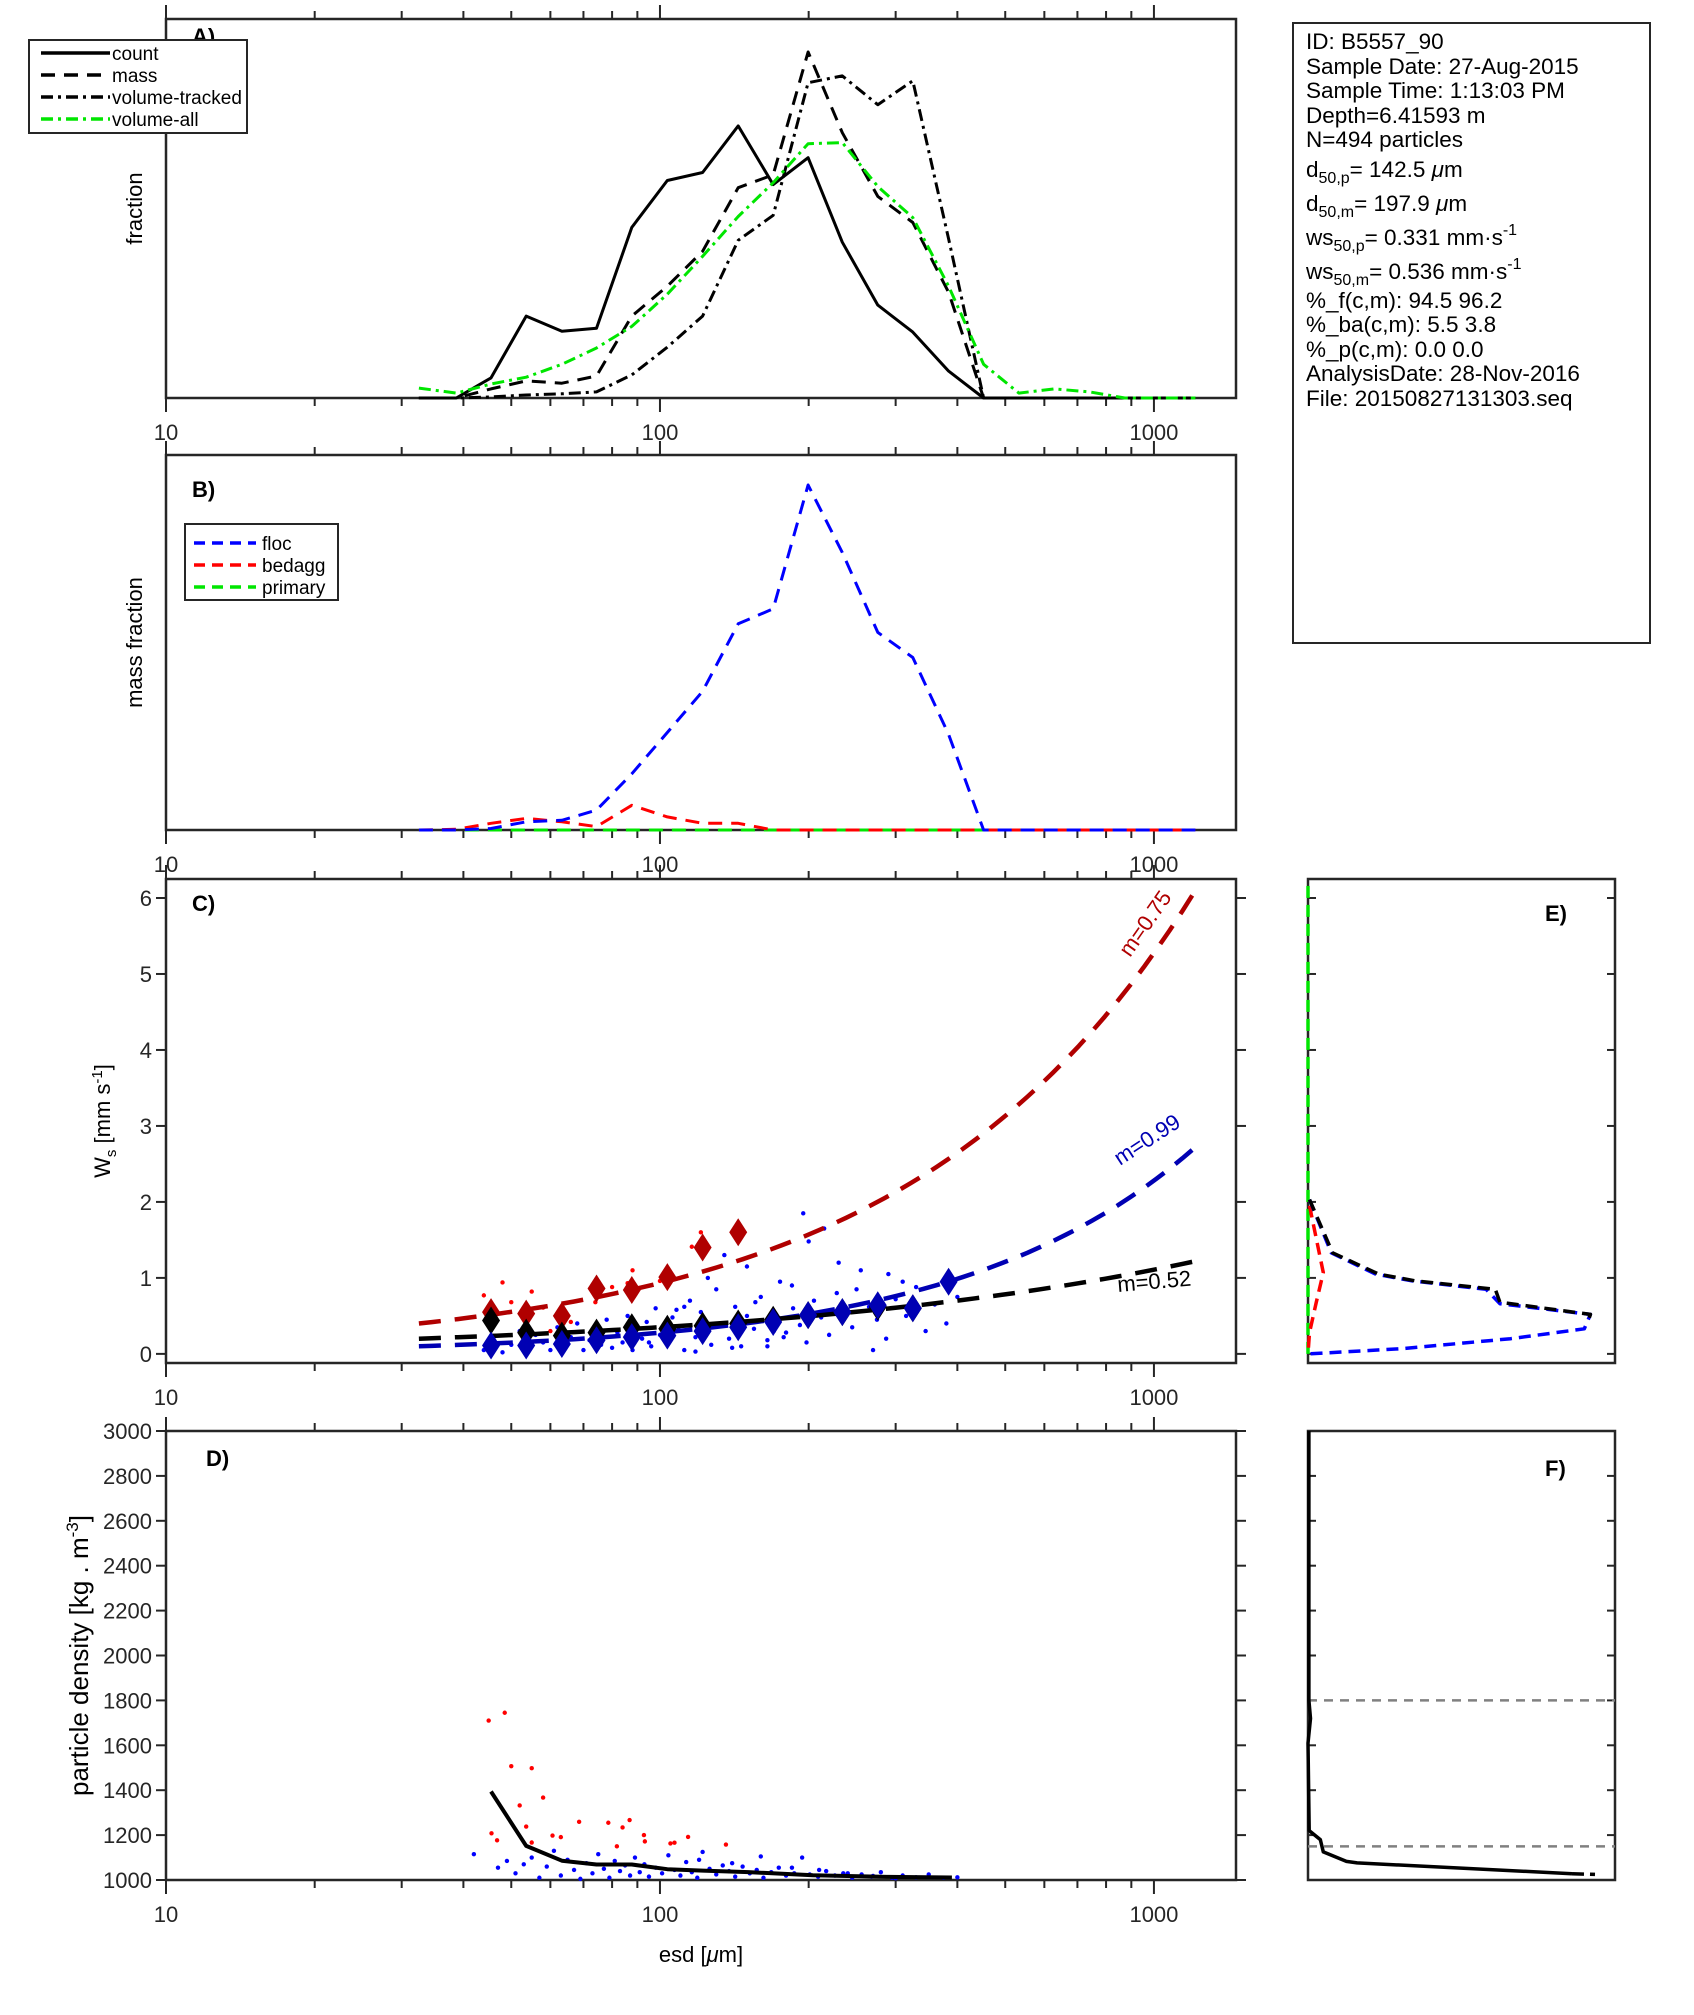 The image size is (1694, 2015). Describe the element at coordinates (102, 1067) in the screenshot. I see `y-axis-label-part: ]` at that location.